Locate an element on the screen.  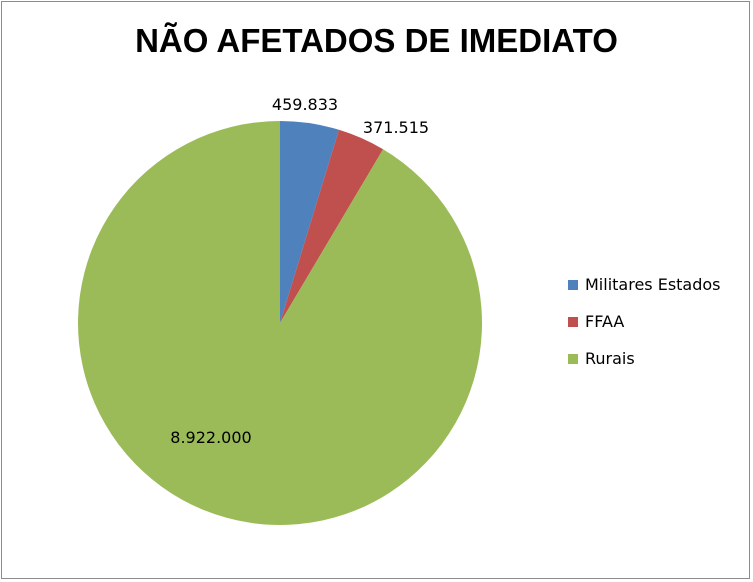
data-label-ffaa: 371.515 is located at coordinates (396, 127).